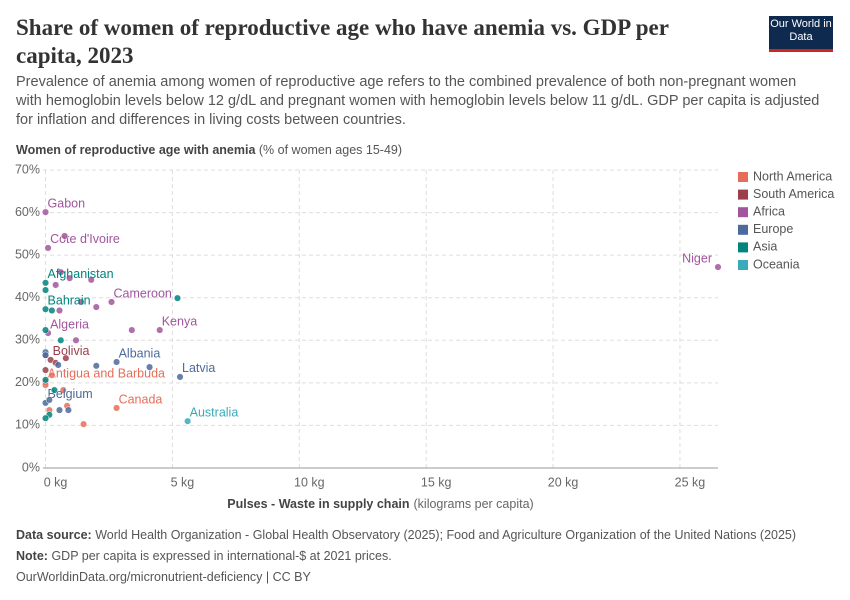 The image size is (850, 600). What do you see at coordinates (27, 212) in the screenshot?
I see `y-tick-label: 60%` at bounding box center [27, 212].